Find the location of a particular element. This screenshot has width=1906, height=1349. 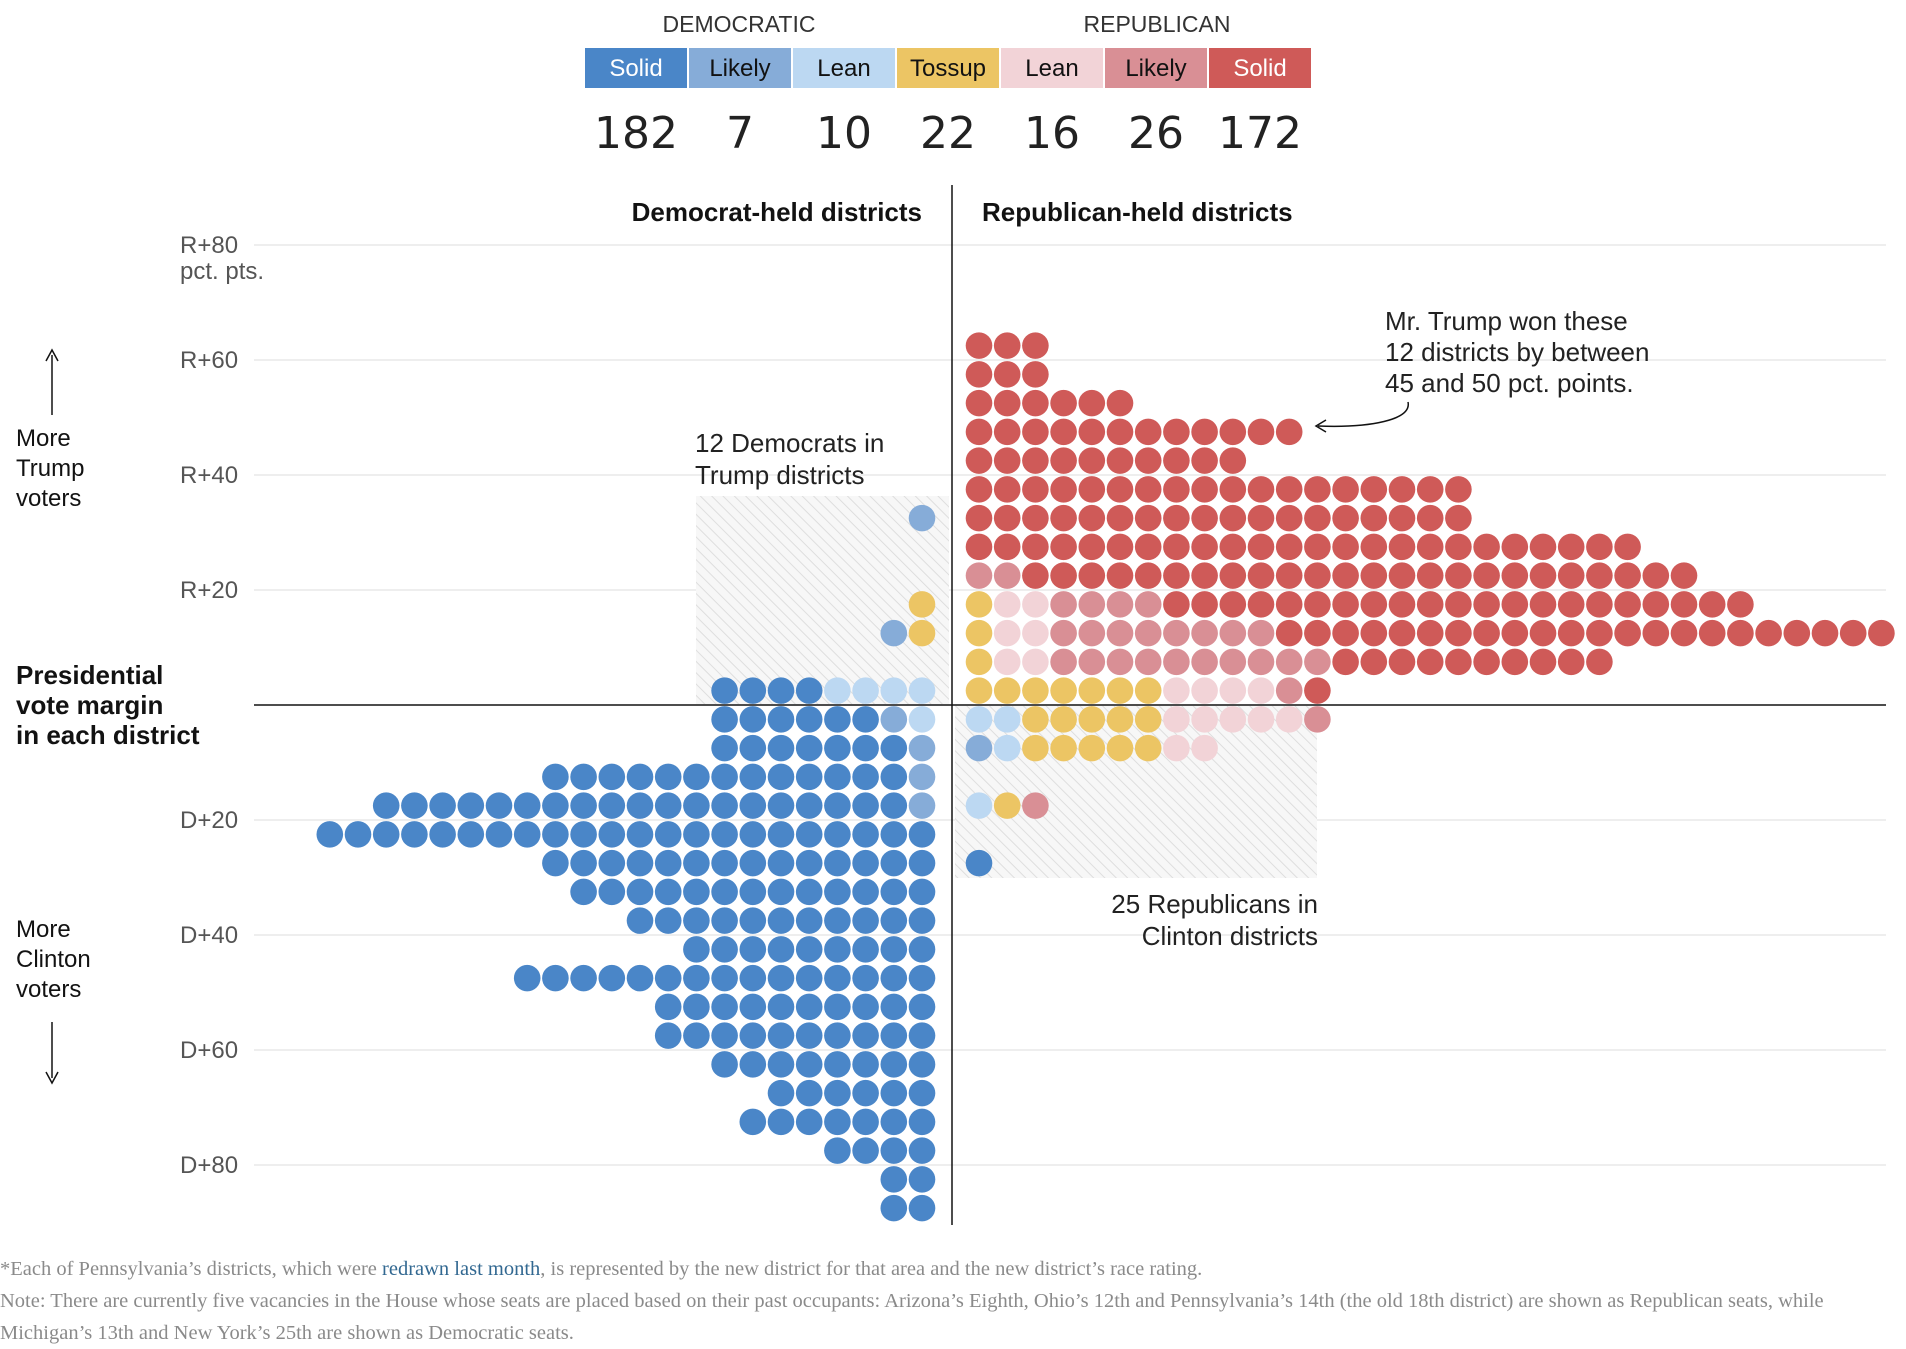

y-tick-label: D+40 is located at coordinates (209, 935).